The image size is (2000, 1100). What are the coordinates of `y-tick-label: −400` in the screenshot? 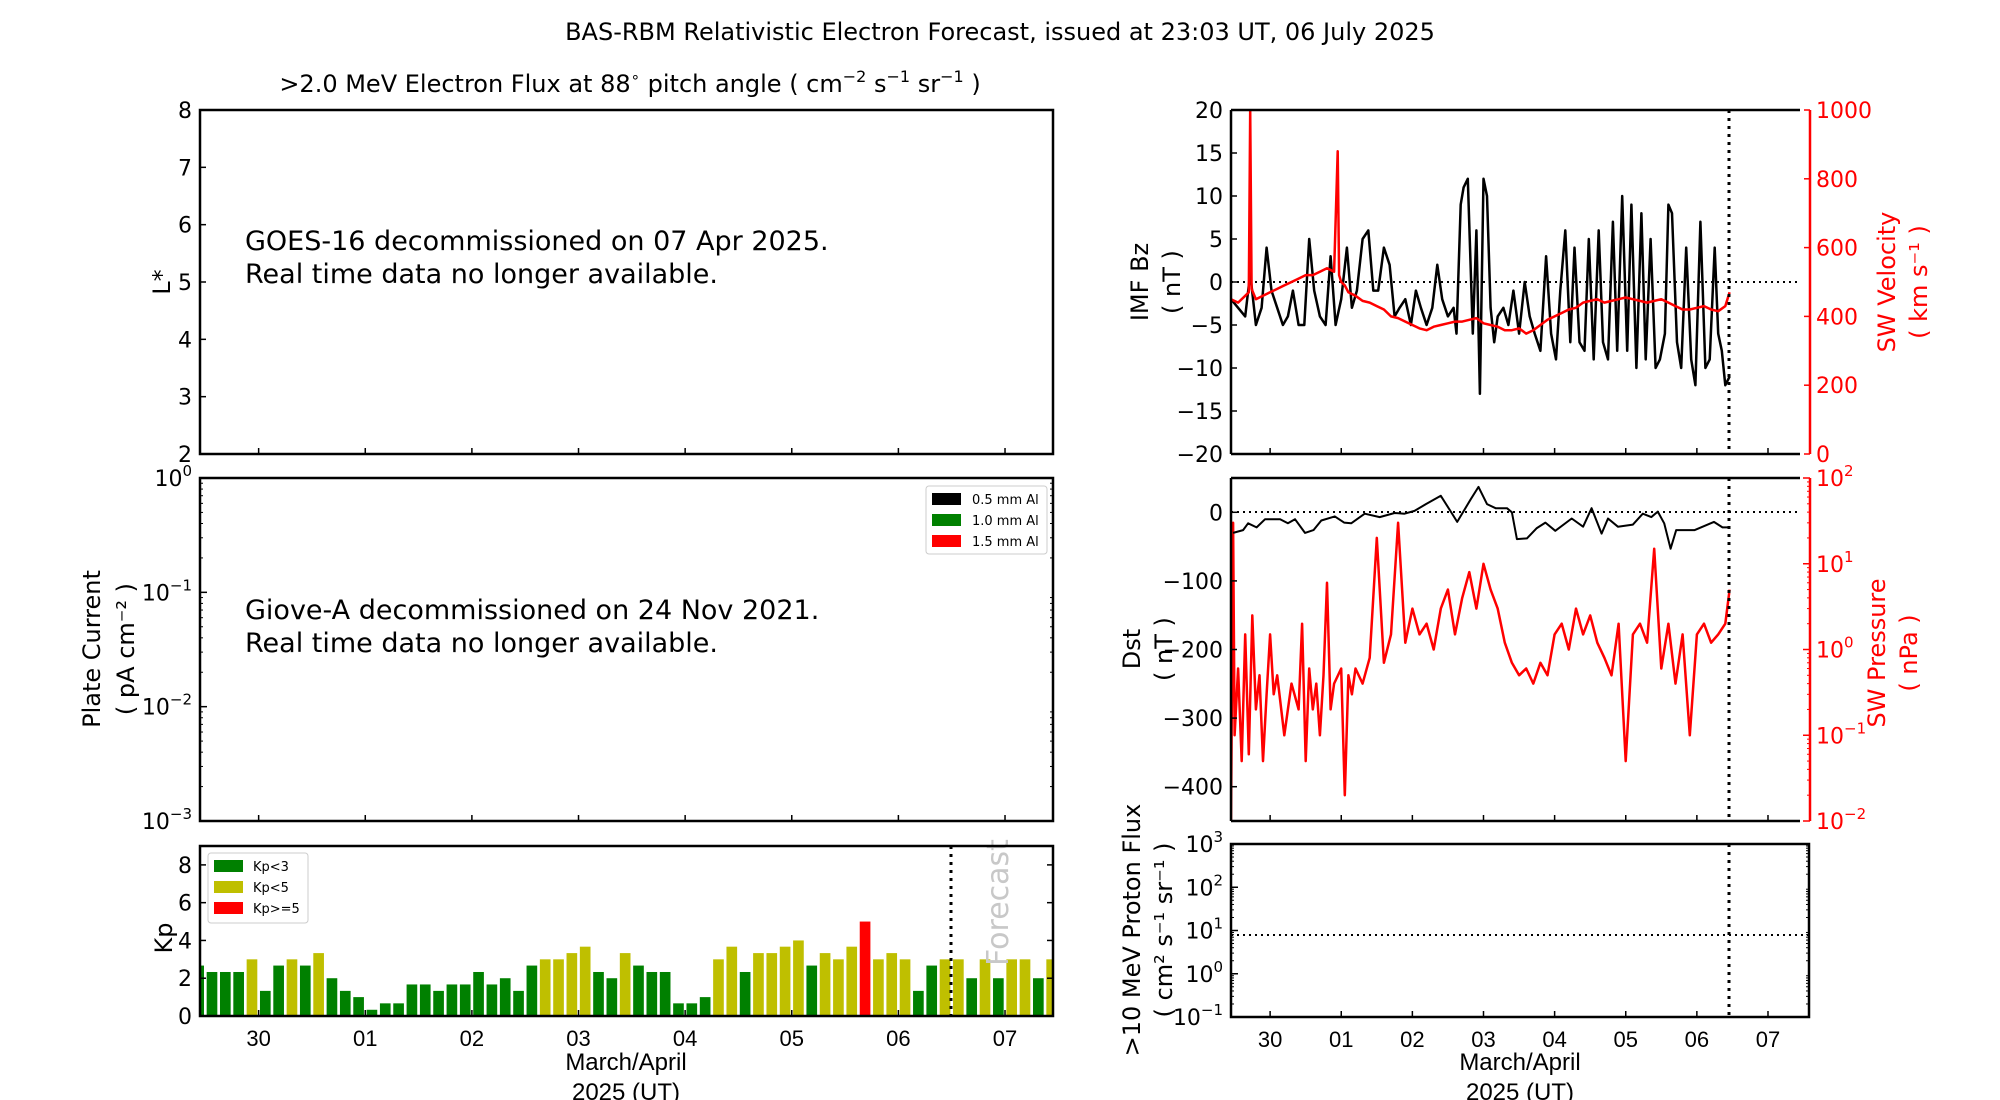 It's located at (1193, 788).